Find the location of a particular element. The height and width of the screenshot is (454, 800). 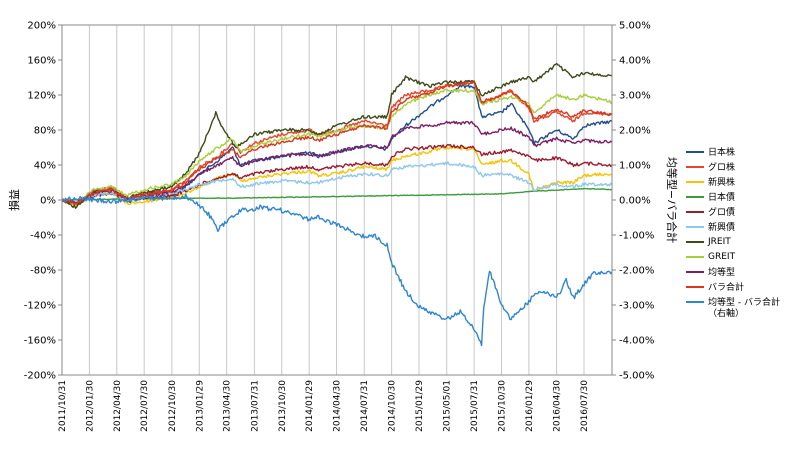

x-tick-label: 2014/10/30 is located at coordinates (393, 406).